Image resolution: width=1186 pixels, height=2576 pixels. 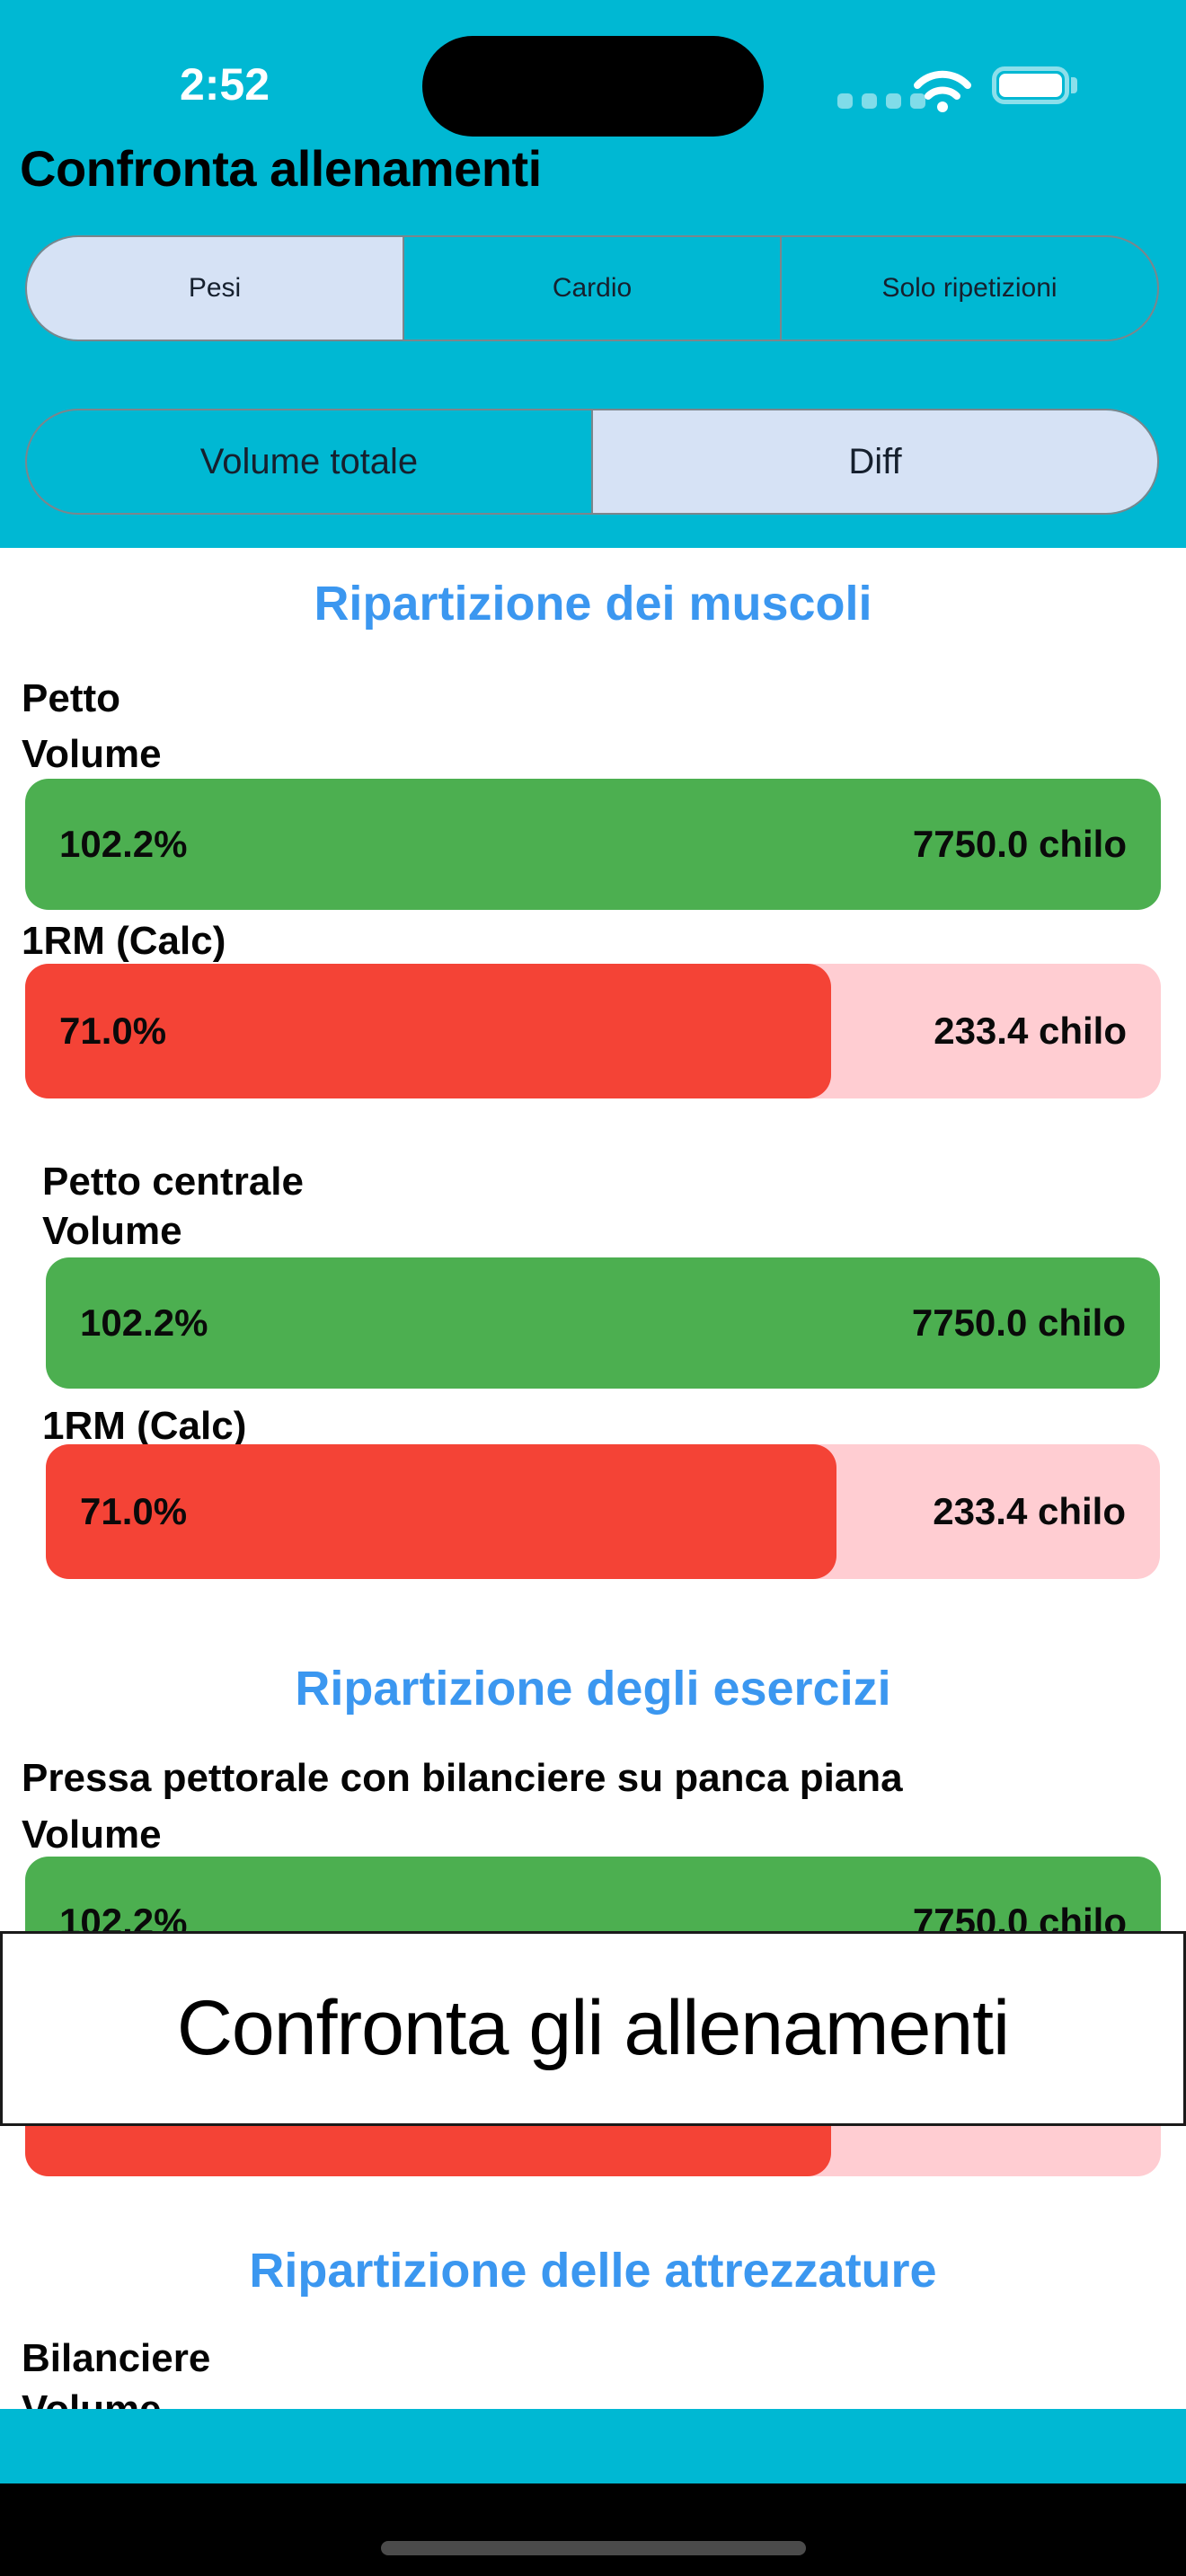 I want to click on segment-cardio: Cardio, so click(x=593, y=288).